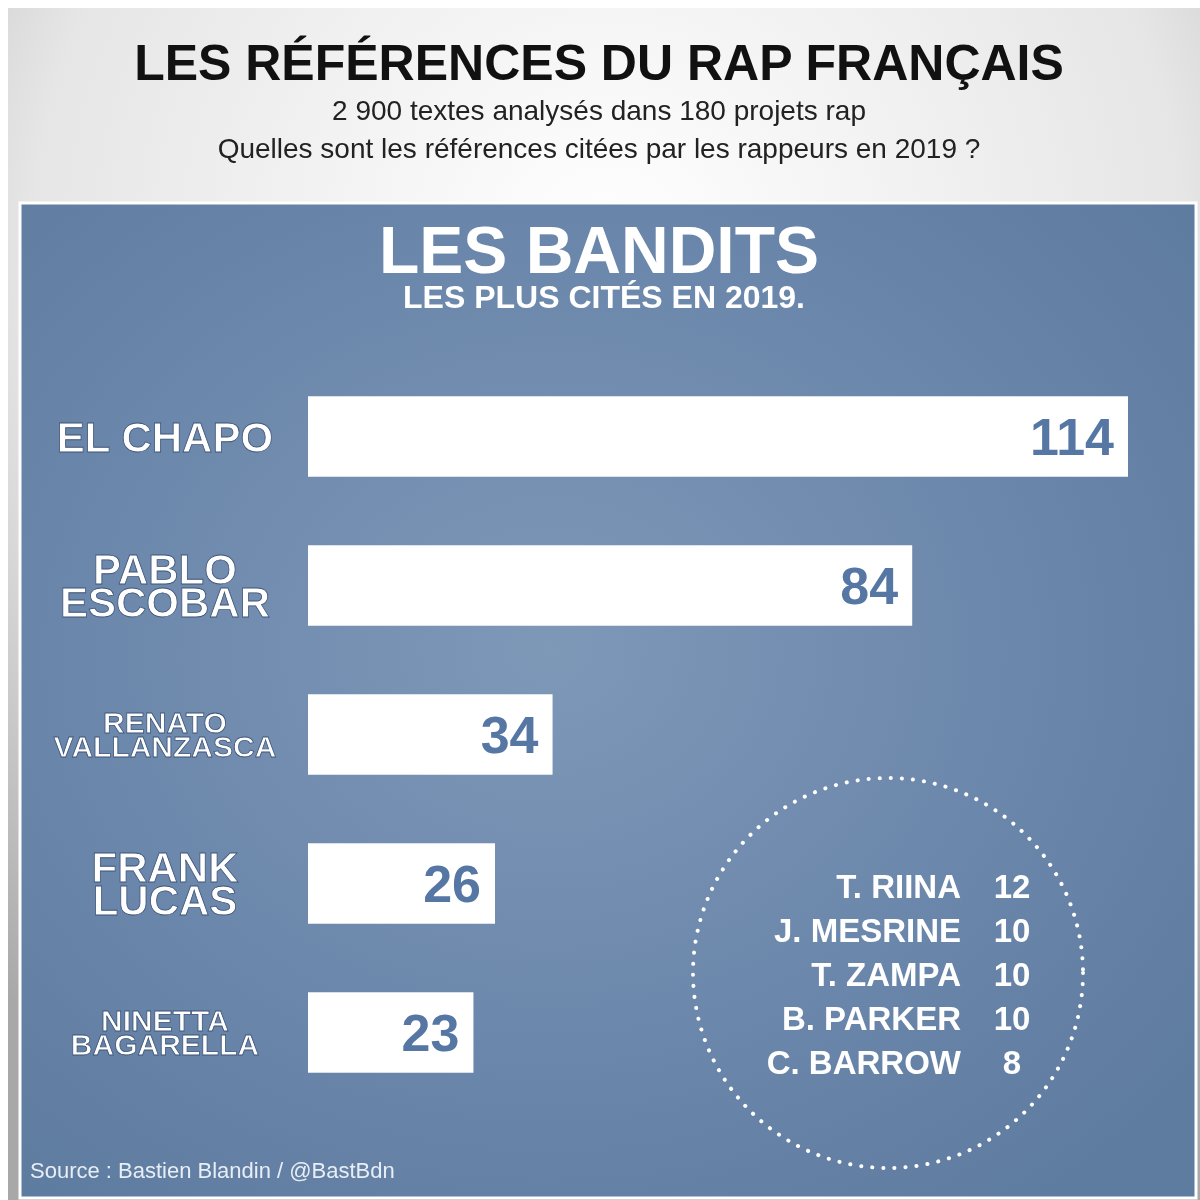 This screenshot has height=1200, width=1200. I want to click on data-label: 26, so click(452, 884).